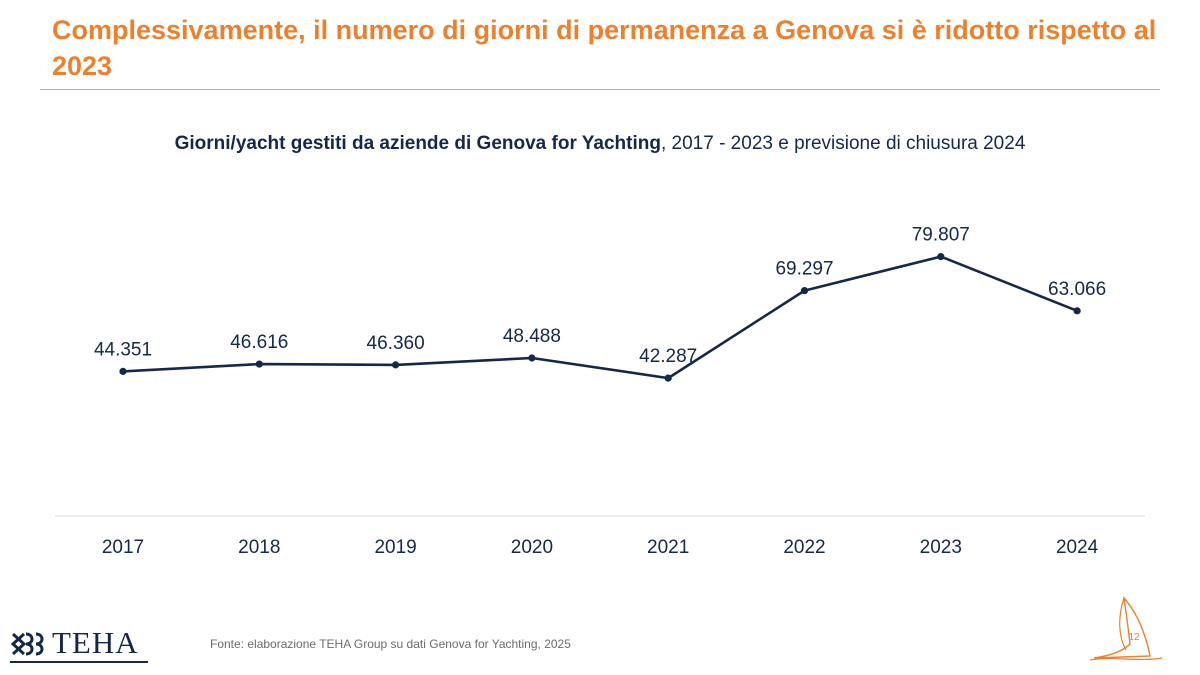 This screenshot has height=675, width=1200. What do you see at coordinates (941, 235) in the screenshot?
I see `data-label: 79.807` at bounding box center [941, 235].